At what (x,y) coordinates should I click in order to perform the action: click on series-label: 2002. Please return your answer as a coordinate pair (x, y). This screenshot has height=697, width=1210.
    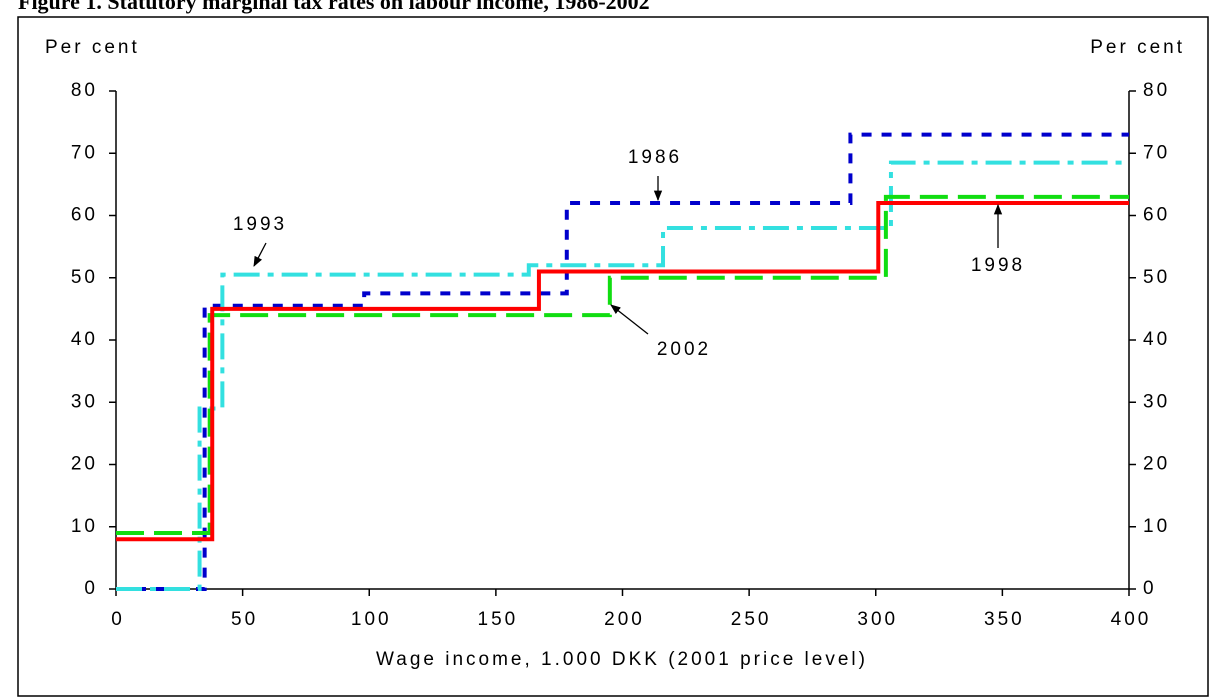
    Looking at the image, I should click on (684, 349).